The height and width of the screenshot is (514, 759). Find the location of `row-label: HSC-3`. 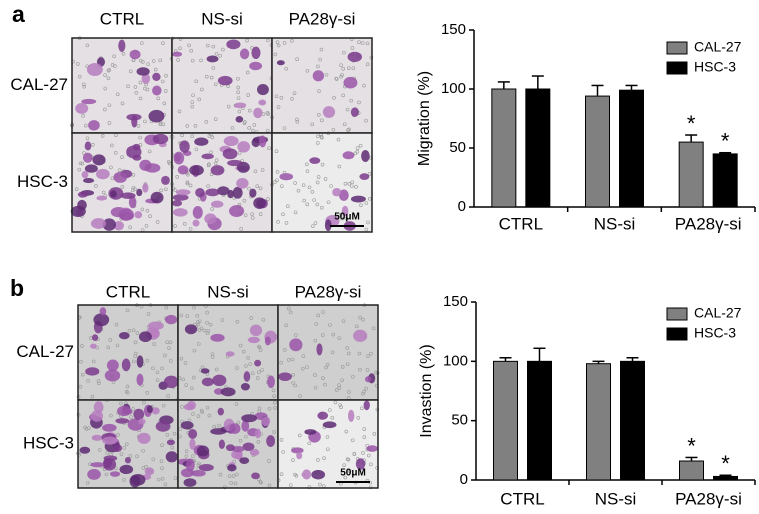

row-label: HSC-3 is located at coordinates (48, 442).